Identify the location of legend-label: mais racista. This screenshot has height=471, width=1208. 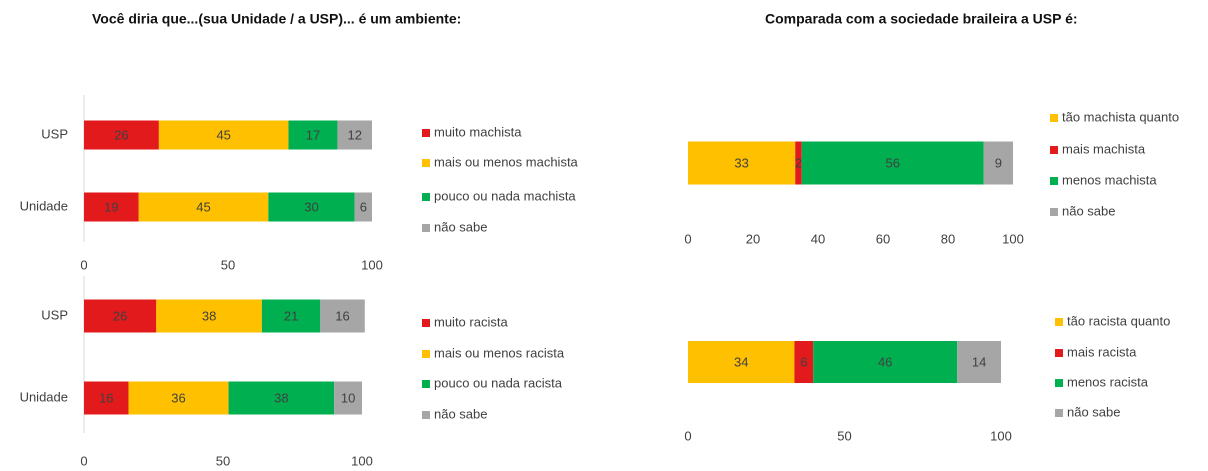
(1102, 351).